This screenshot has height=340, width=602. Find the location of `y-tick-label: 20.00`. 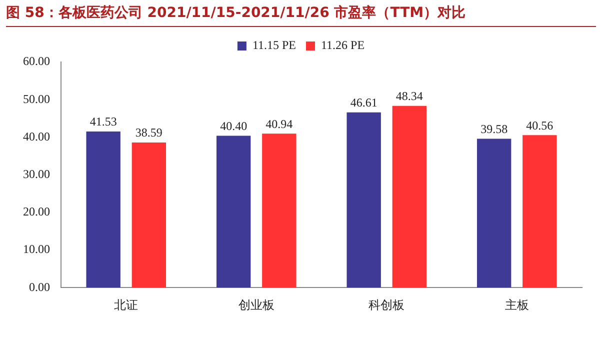

y-tick-label: 20.00 is located at coordinates (36, 211).